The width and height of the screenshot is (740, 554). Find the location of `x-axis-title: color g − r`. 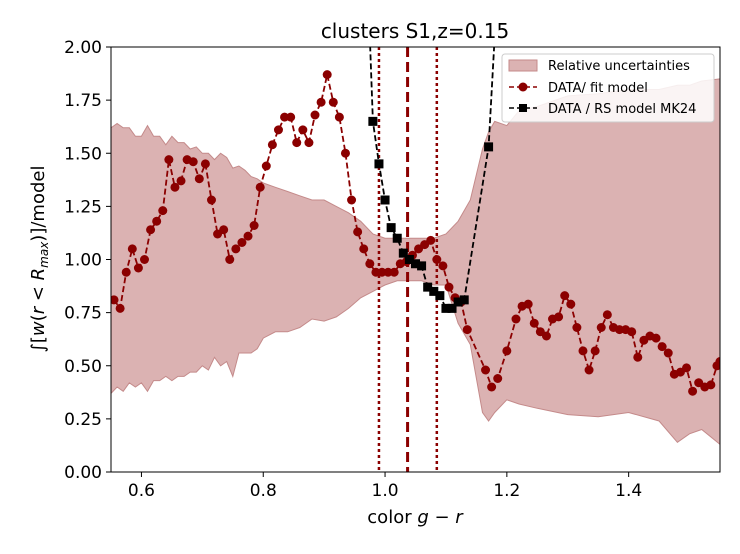

x-axis-title: color g − r is located at coordinates (415, 517).